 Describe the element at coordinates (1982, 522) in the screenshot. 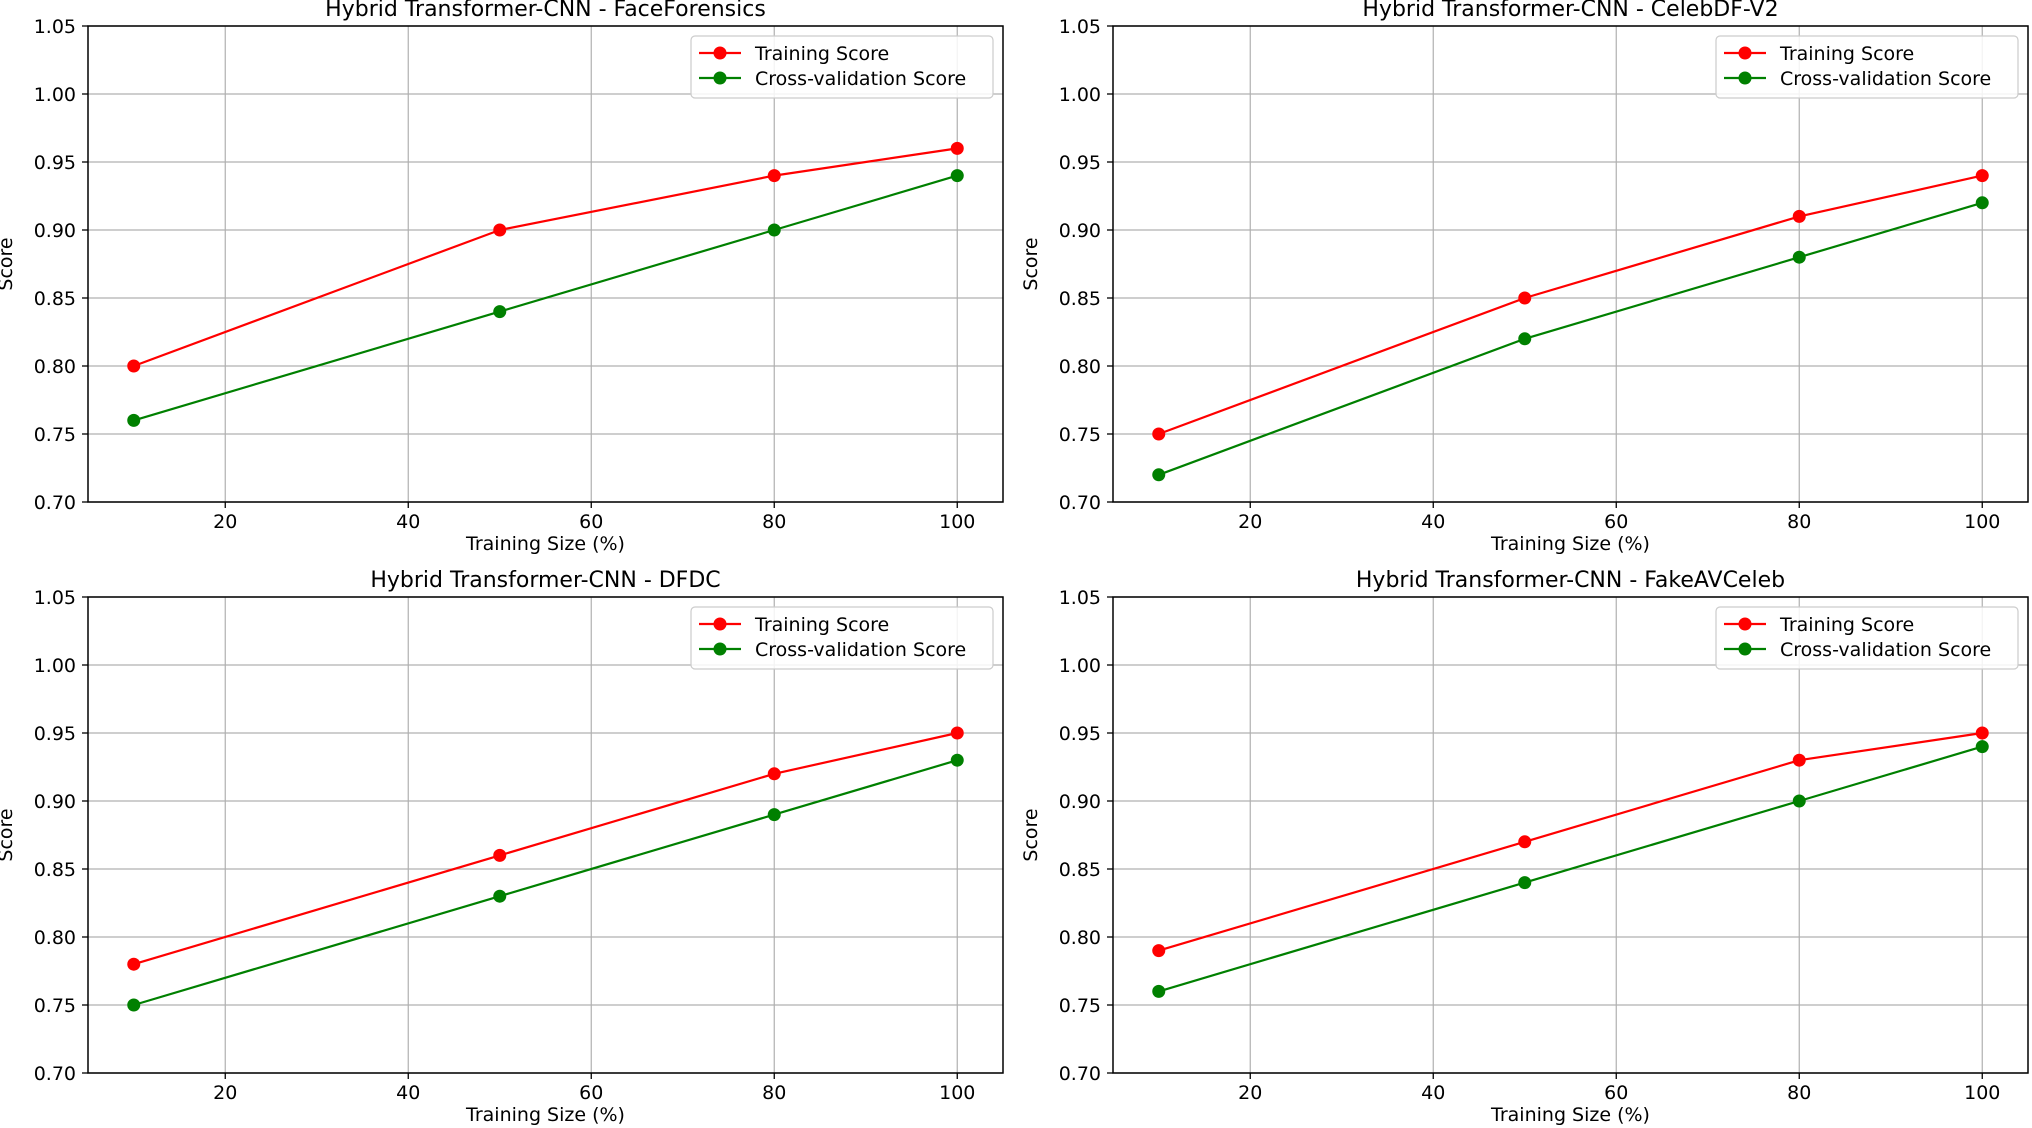

I see `x-tick-label: 100` at that location.